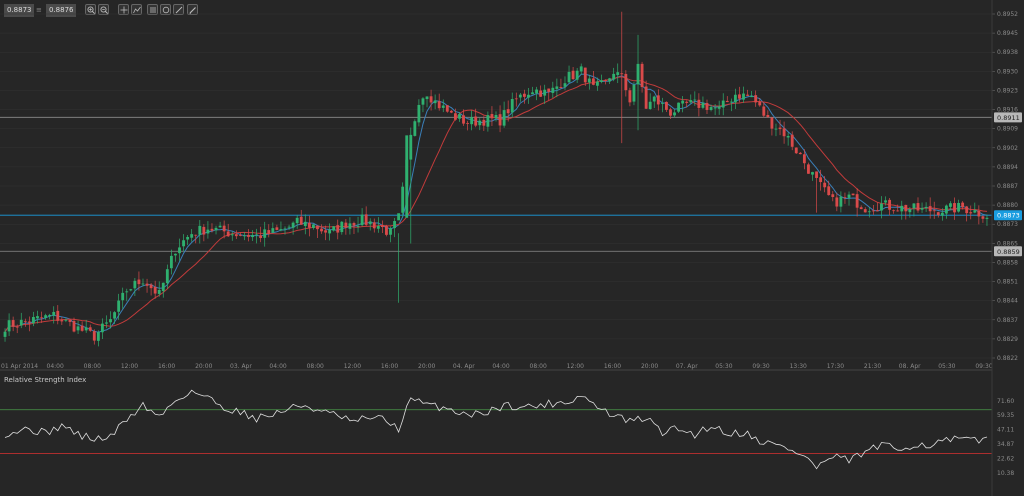  What do you see at coordinates (1005, 459) in the screenshot?
I see `rsi-tick-label: 22.62` at bounding box center [1005, 459].